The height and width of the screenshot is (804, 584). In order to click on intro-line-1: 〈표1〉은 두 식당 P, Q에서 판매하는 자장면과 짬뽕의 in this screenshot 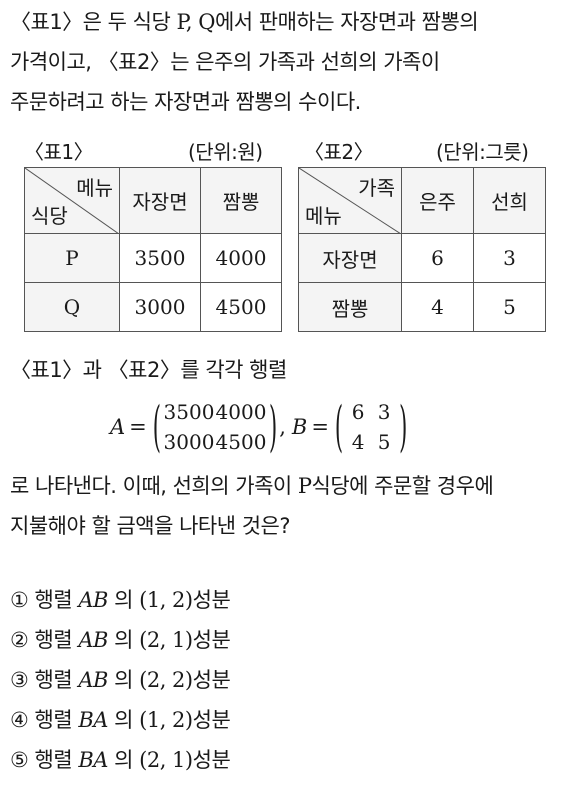, I will do `click(244, 21)`.